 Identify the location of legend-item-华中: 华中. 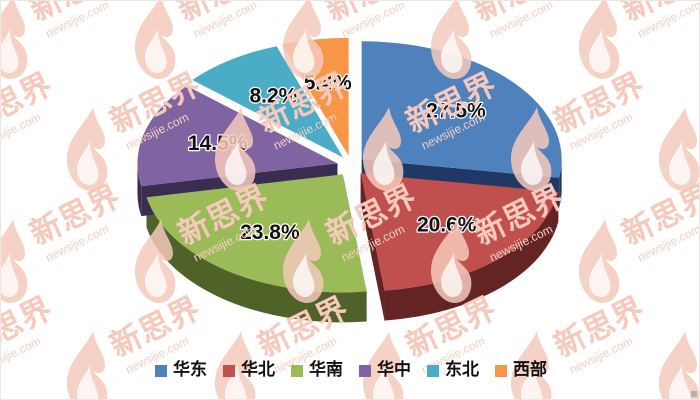
(385, 370).